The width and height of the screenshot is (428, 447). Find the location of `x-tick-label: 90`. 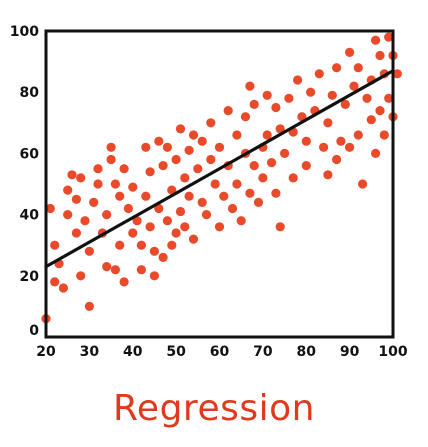

x-tick-label: 90 is located at coordinates (350, 352).